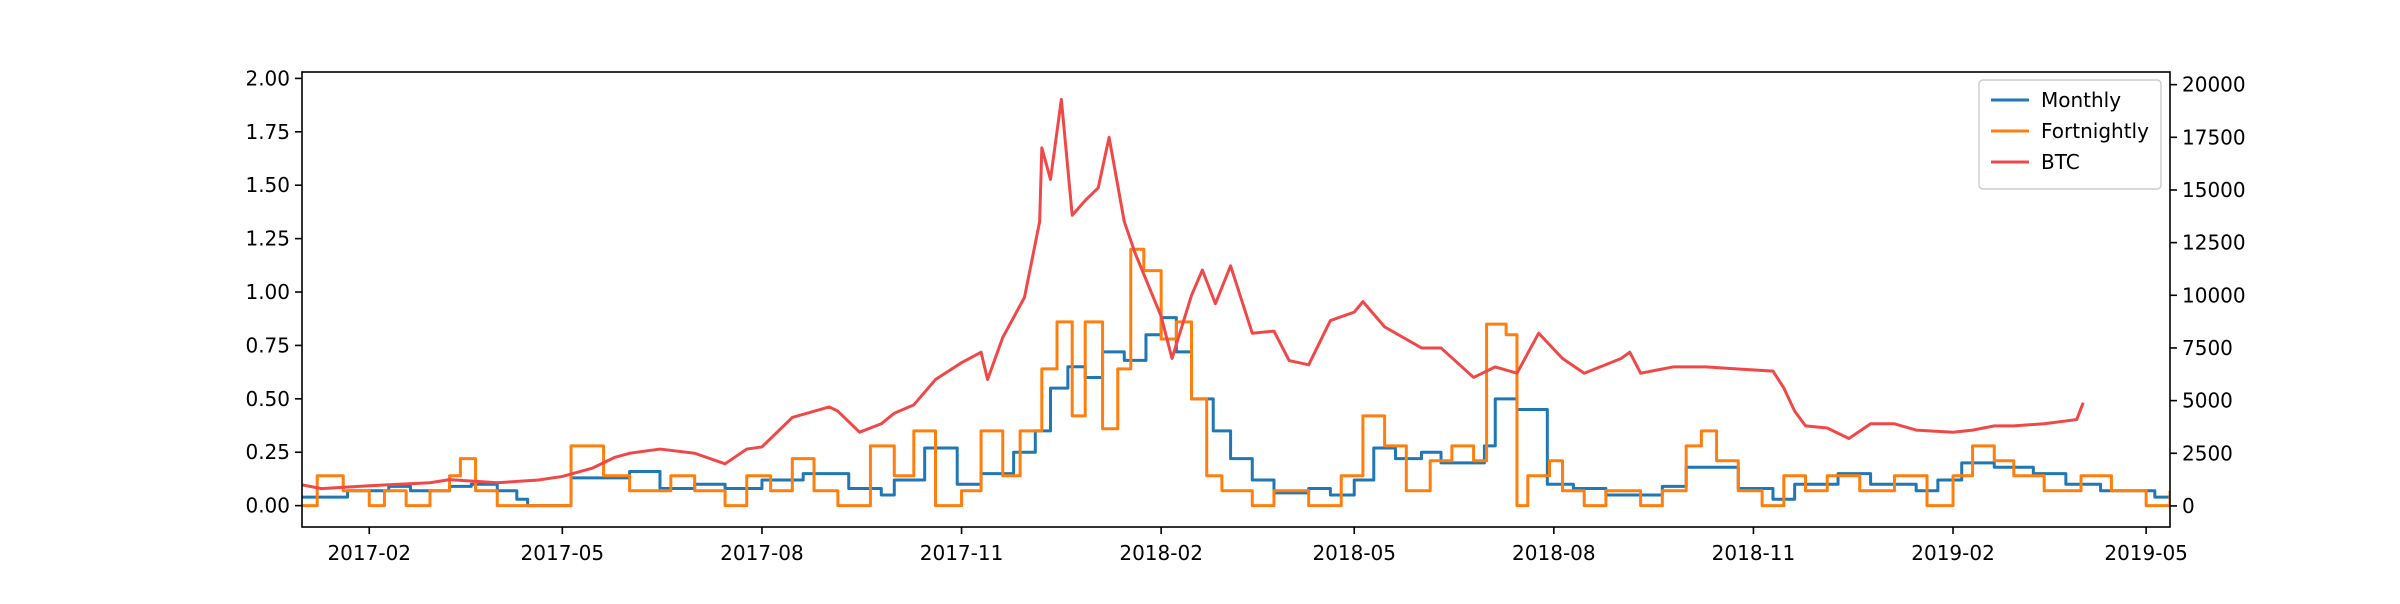  I want to click on x-tick-label: 2018-11, so click(1754, 553).